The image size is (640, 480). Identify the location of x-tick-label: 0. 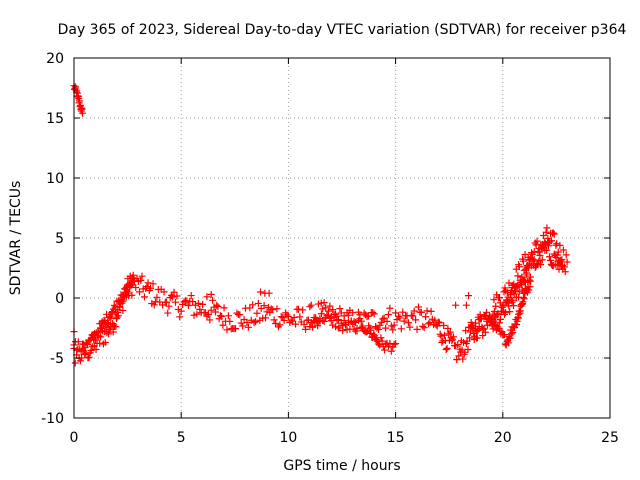
(74, 438).